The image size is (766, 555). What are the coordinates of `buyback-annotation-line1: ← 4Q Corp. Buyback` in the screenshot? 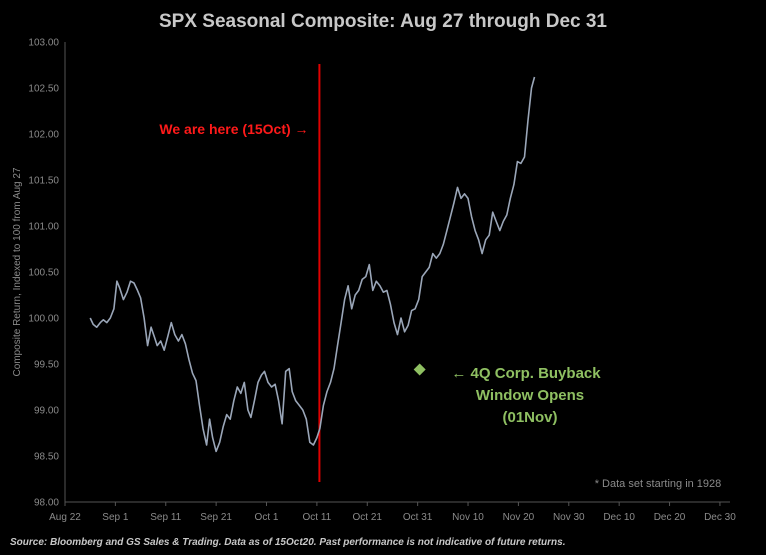 It's located at (526, 373).